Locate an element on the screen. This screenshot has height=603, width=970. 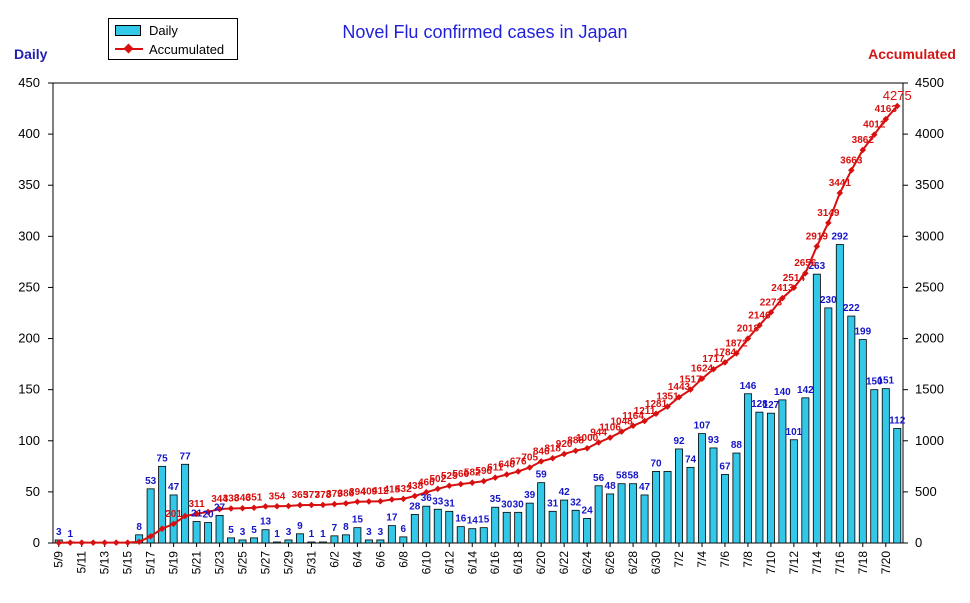
data-label-accumulated: 409 is located at coordinates (369, 491).